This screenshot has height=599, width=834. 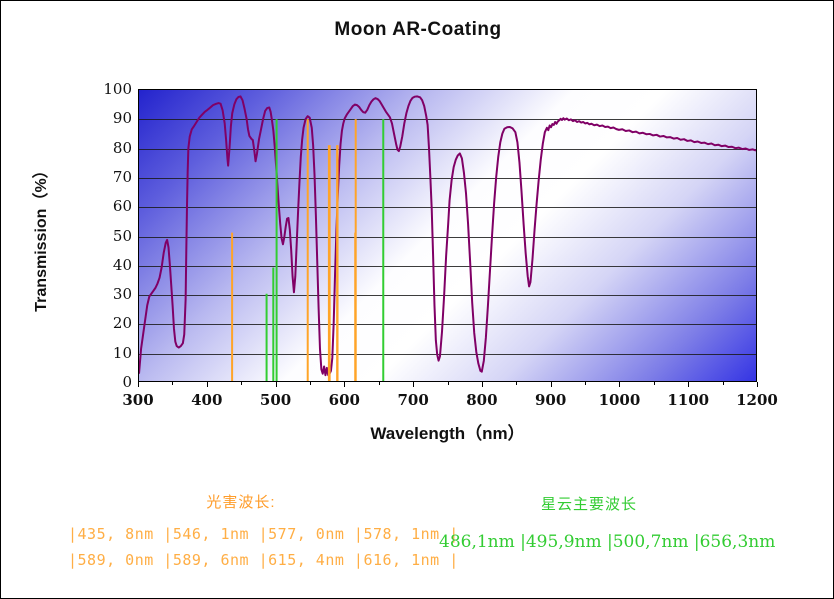 What do you see at coordinates (122, 352) in the screenshot?
I see `y-tick-label-10: 10` at bounding box center [122, 352].